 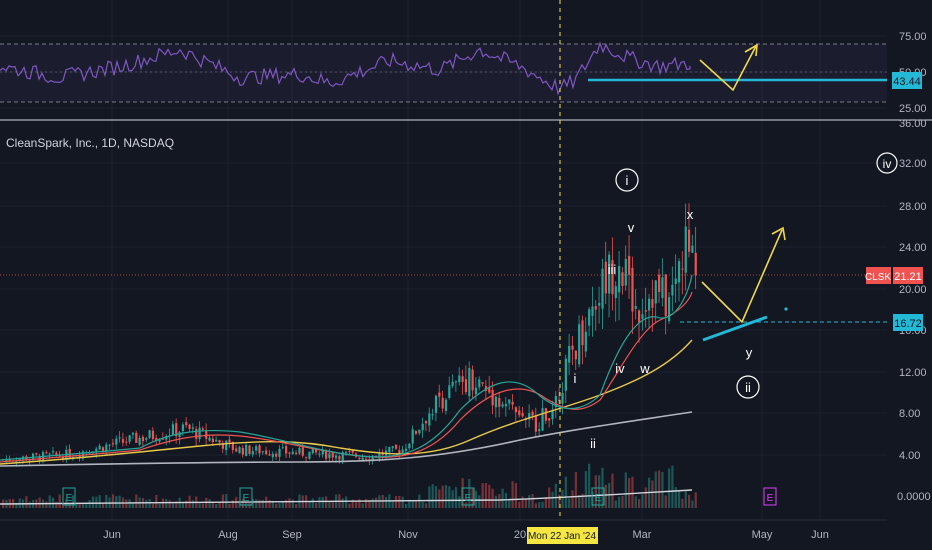 I want to click on wave-label-circled-ii: ii, so click(x=748, y=387).